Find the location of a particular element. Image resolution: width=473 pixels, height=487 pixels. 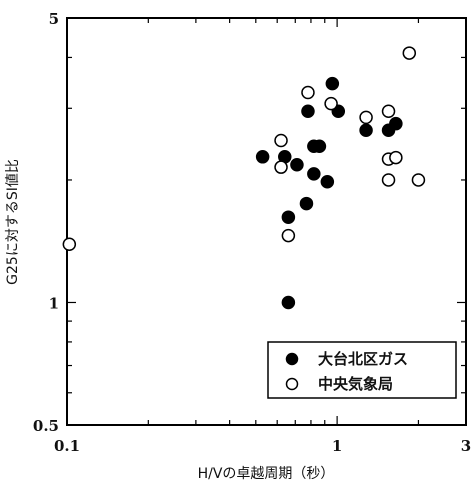

legend-label-series-1: 大台北区ガス is located at coordinates (363, 359).